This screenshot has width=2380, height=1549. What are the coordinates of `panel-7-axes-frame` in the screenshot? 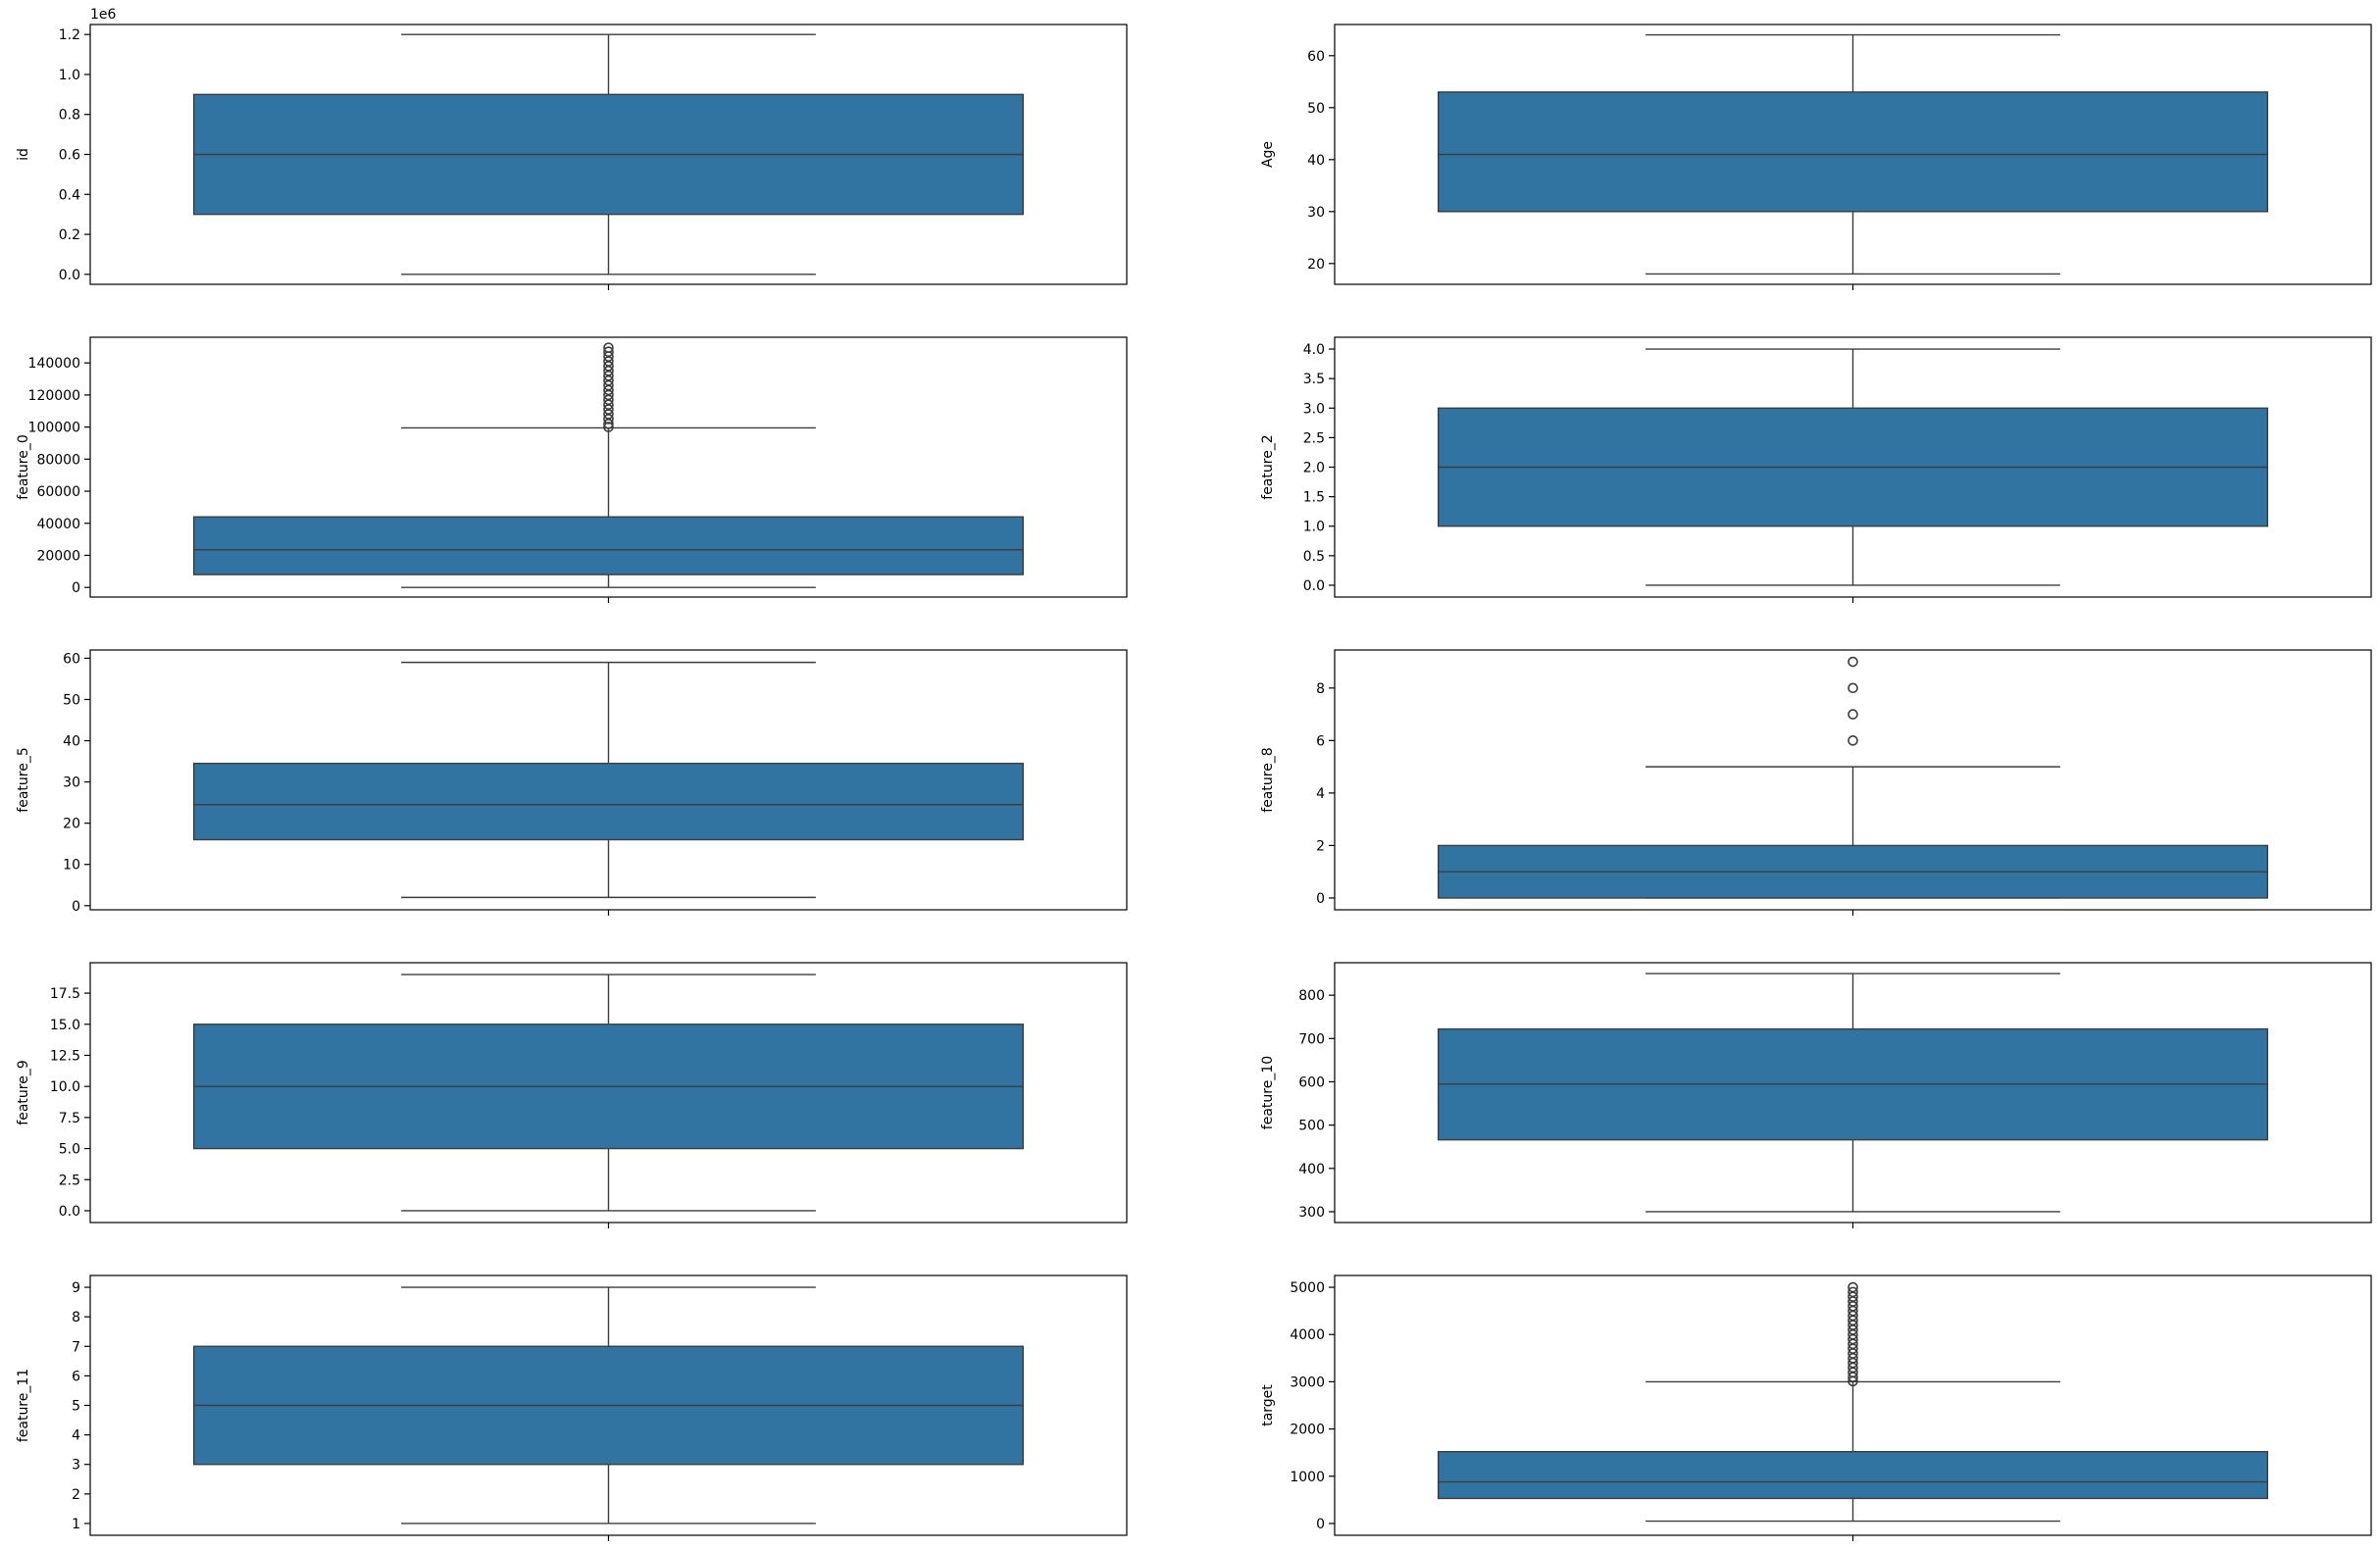 It's located at (1853, 1093).